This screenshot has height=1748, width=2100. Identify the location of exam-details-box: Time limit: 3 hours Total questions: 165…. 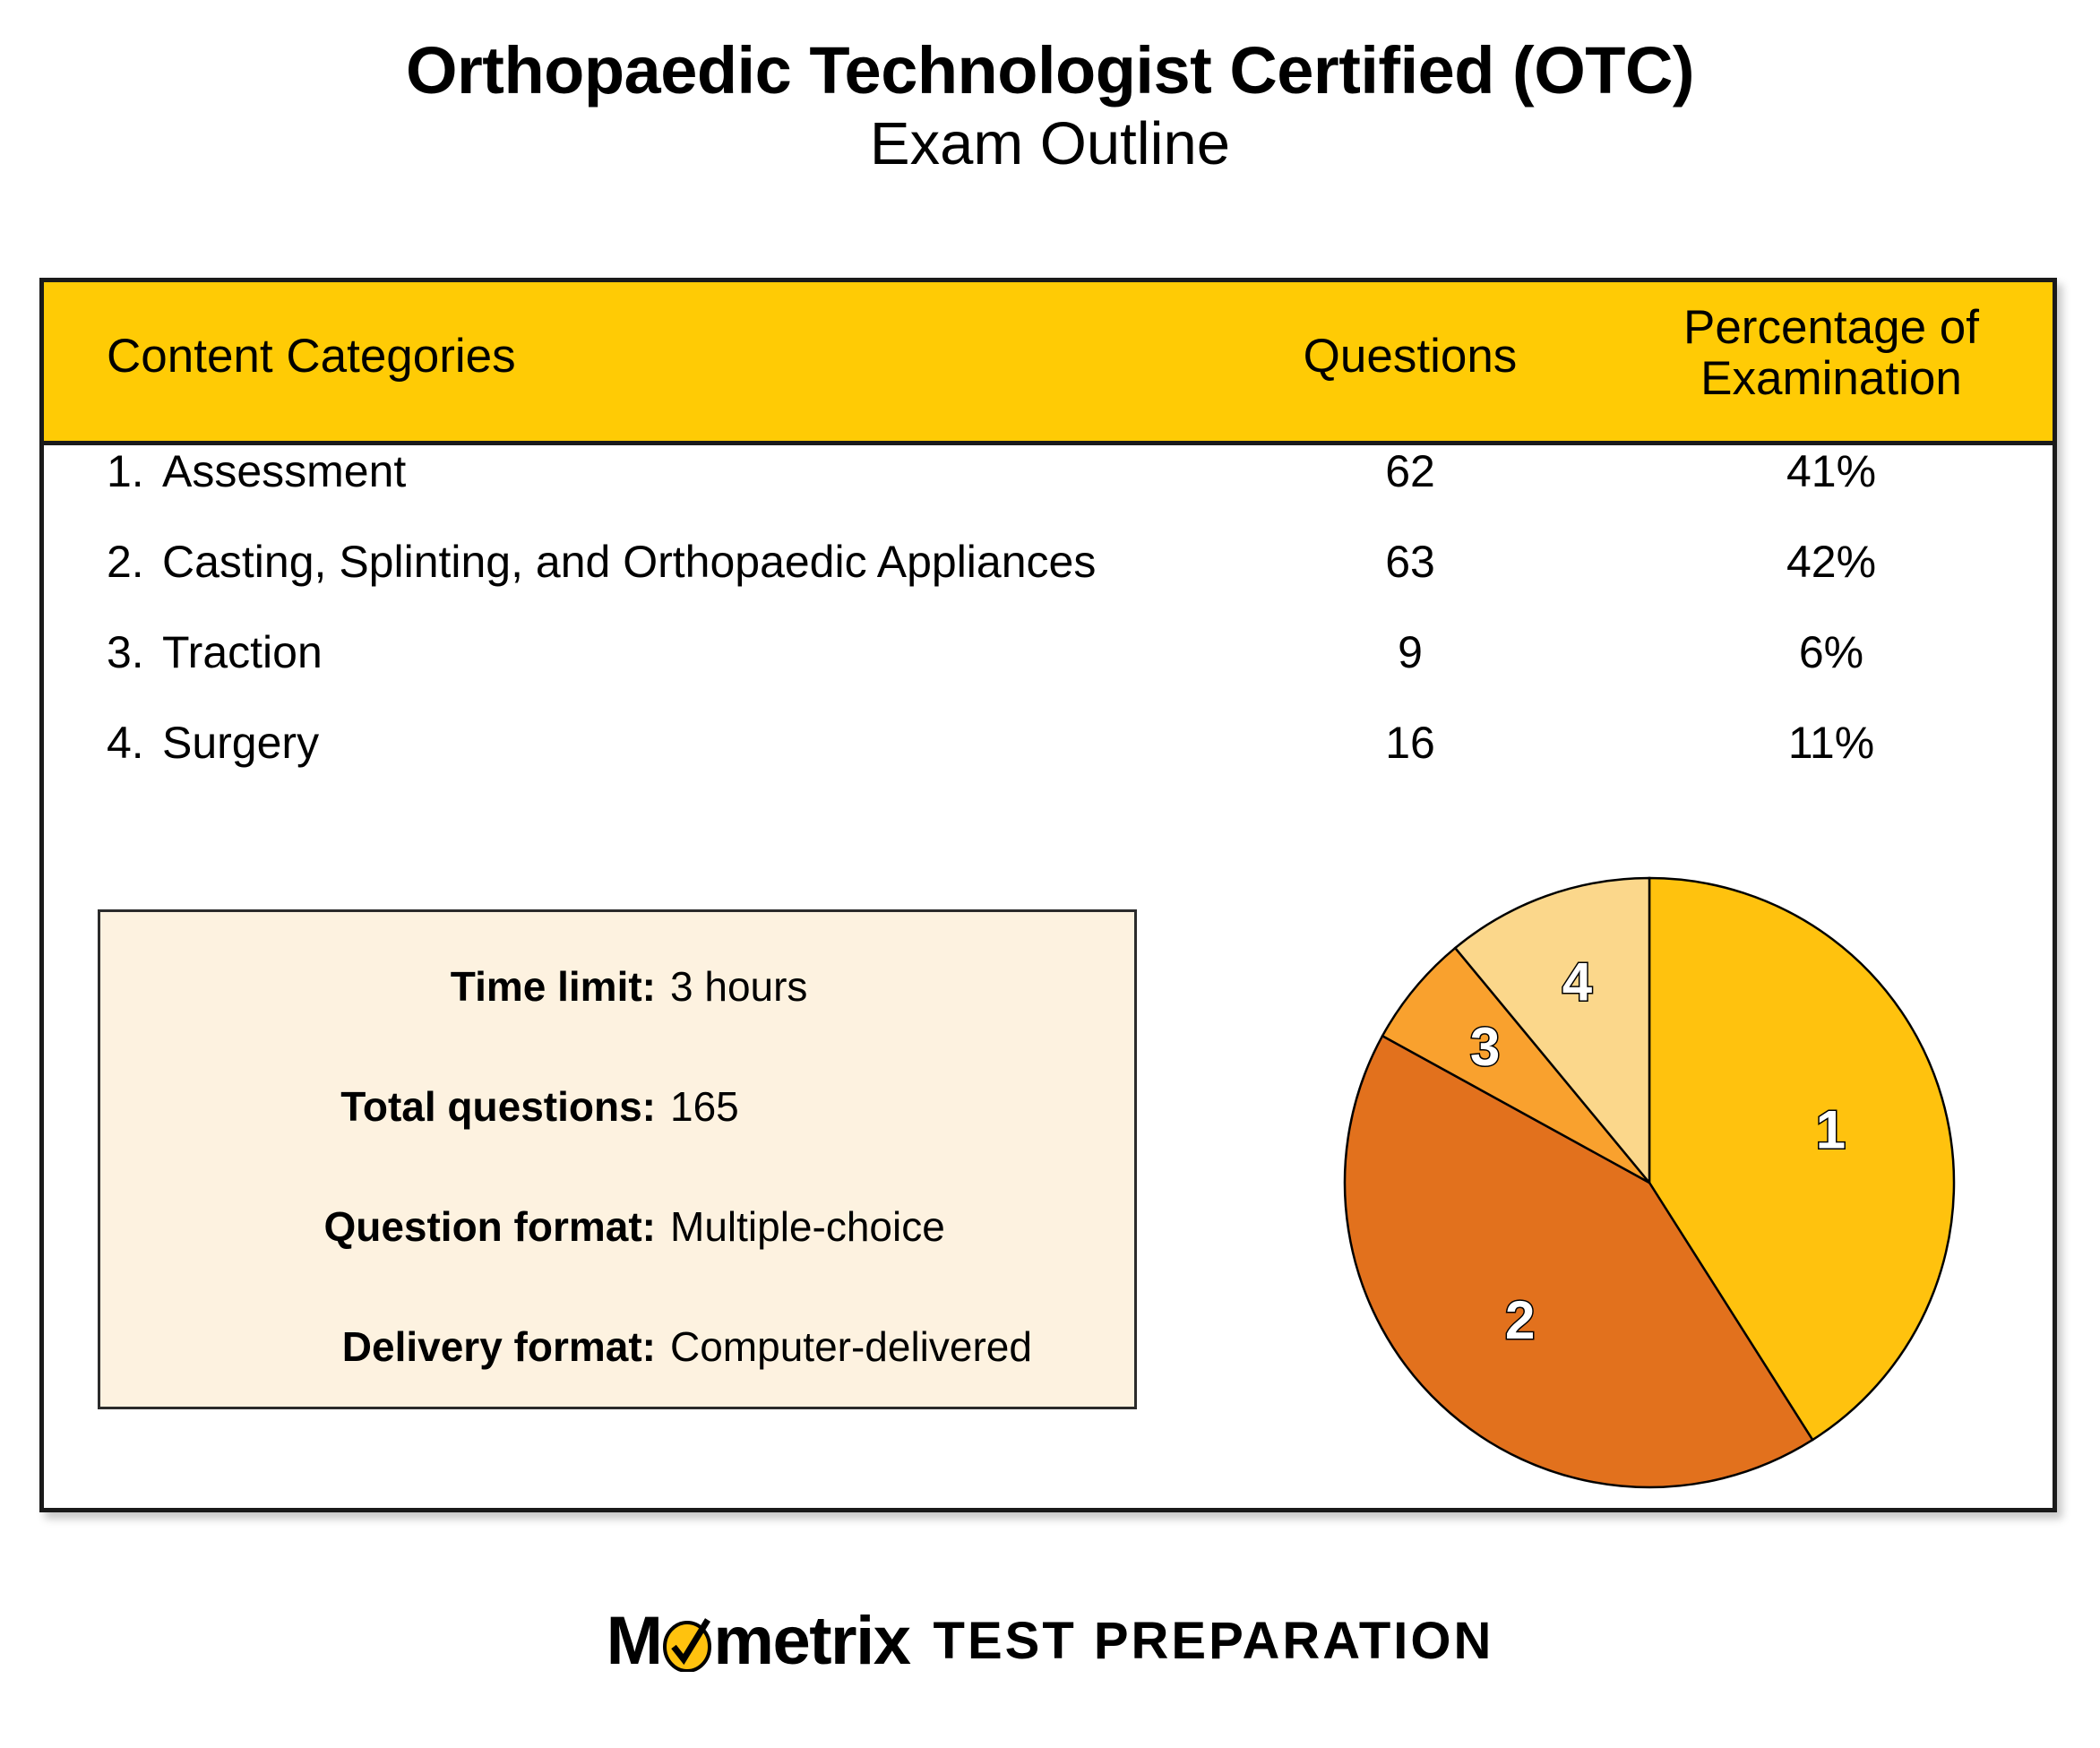
(617, 1159).